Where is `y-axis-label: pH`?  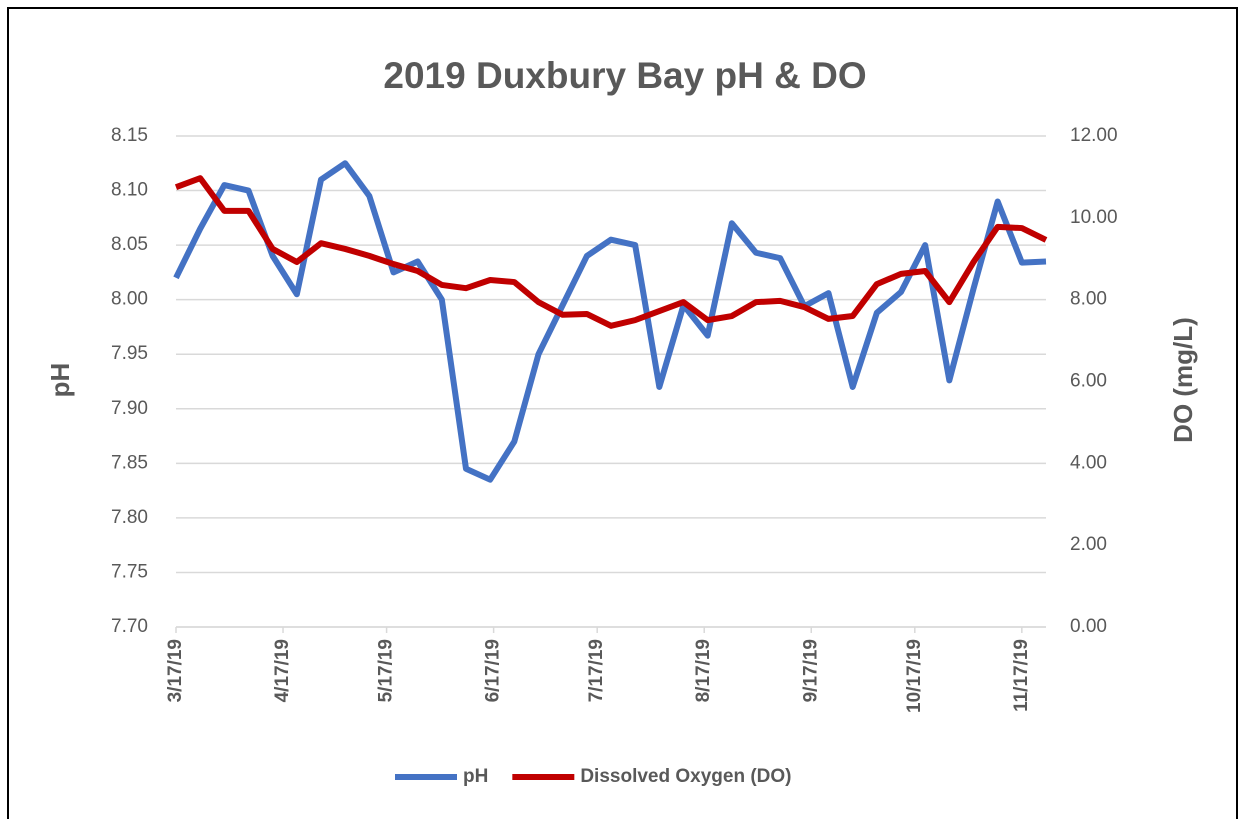
y-axis-label: pH is located at coordinates (60, 380).